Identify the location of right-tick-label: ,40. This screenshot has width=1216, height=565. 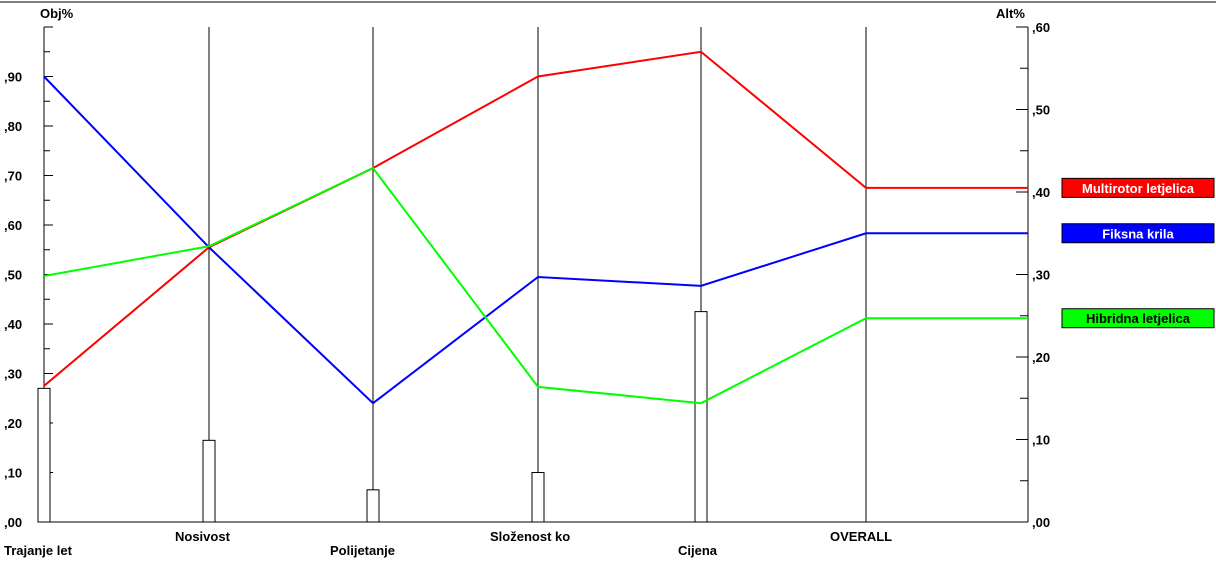
(1041, 192).